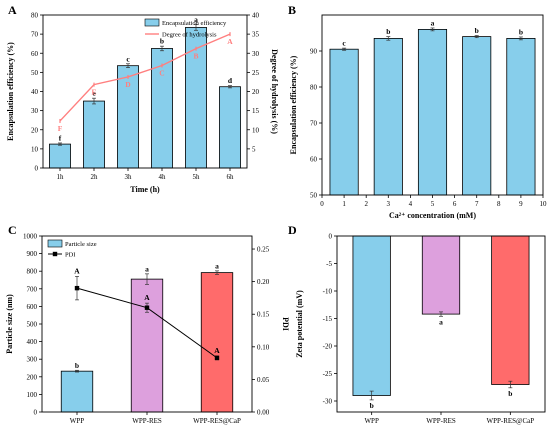 This screenshot has height=433, width=550. I want to click on y-tick-label-d: -20, so click(328, 347).